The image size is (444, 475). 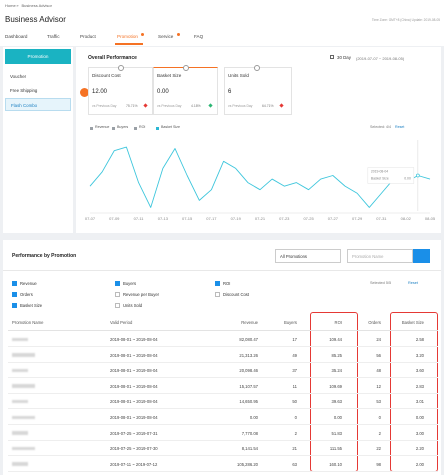 What do you see at coordinates (142, 127) in the screenshot?
I see `legend-label: ROI` at bounding box center [142, 127].